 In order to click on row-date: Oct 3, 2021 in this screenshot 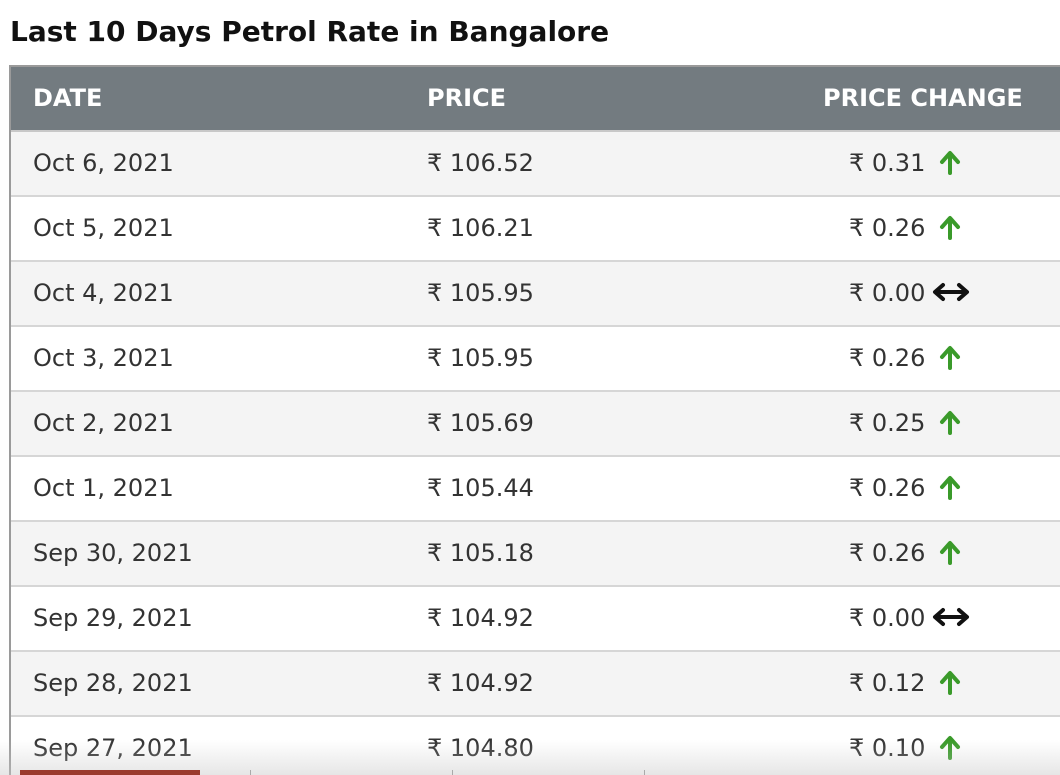, I will do `click(103, 358)`.